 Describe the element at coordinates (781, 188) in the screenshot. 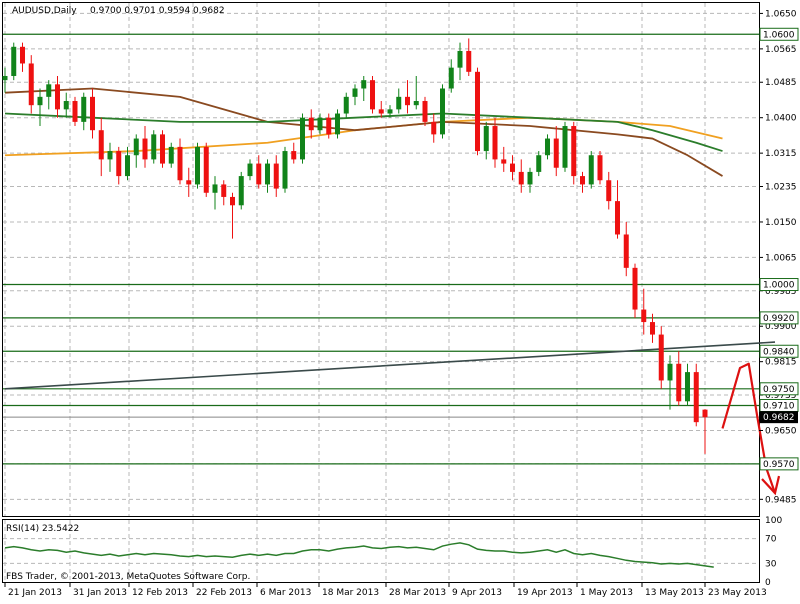

I see `y-tick-label: 1.0235` at that location.